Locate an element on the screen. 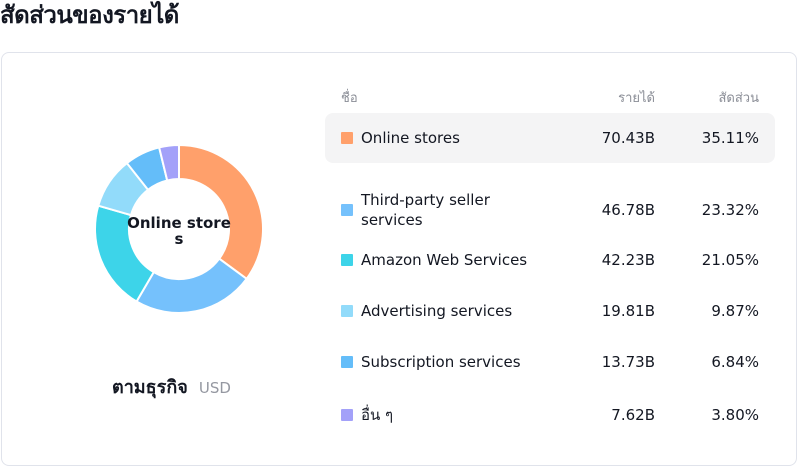  donut-svg is located at coordinates (179, 229).